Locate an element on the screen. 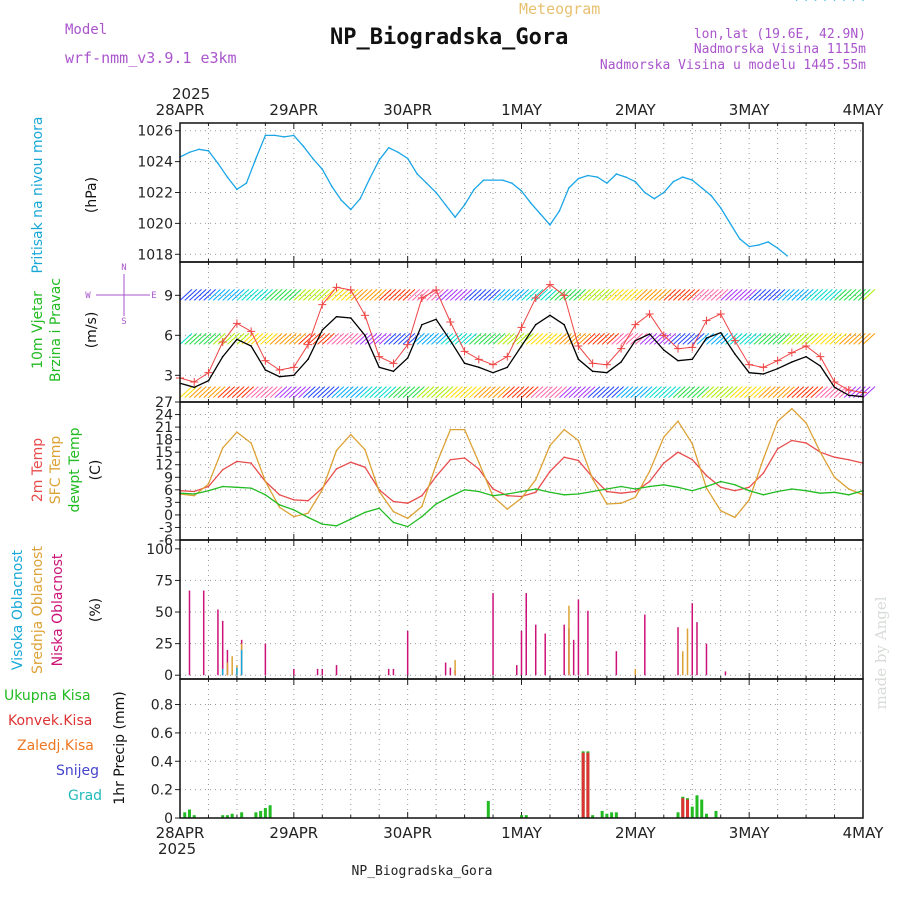 The image size is (900, 900). temp-title-2m: 2m Temp is located at coordinates (38, 470).